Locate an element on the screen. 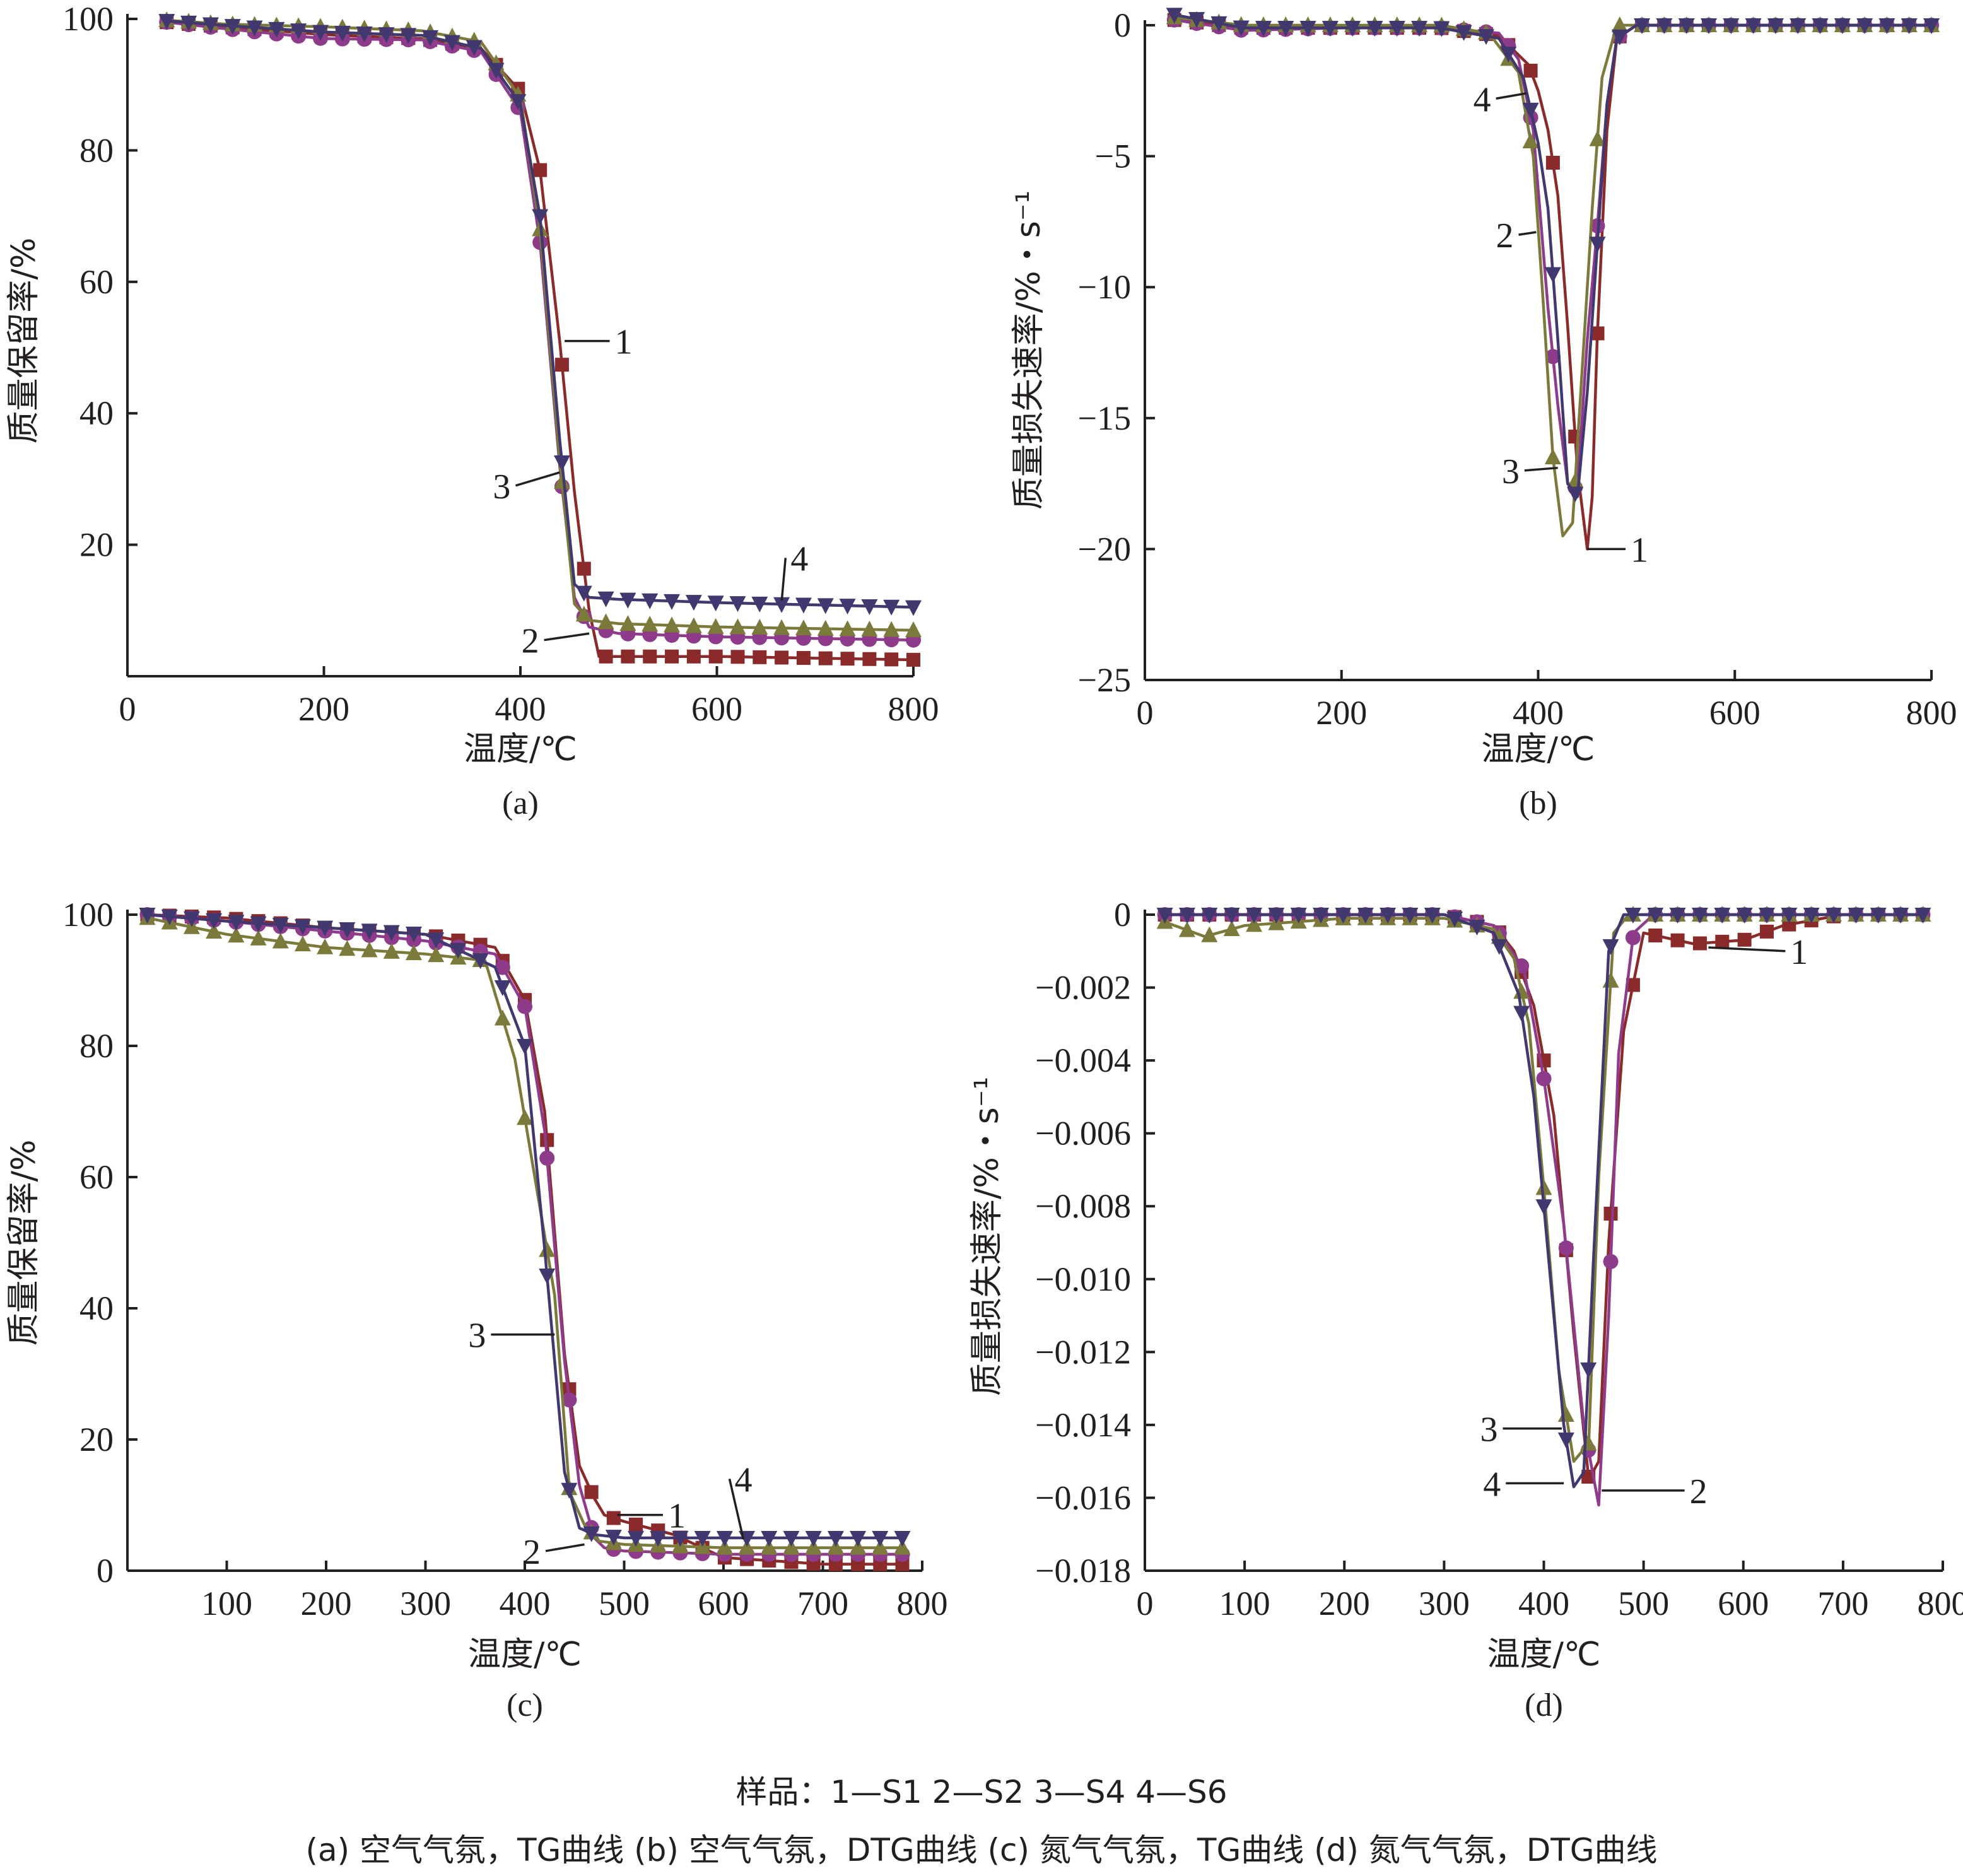 This screenshot has height=1876, width=1963. curve-label-2: 2 is located at coordinates (530, 641).